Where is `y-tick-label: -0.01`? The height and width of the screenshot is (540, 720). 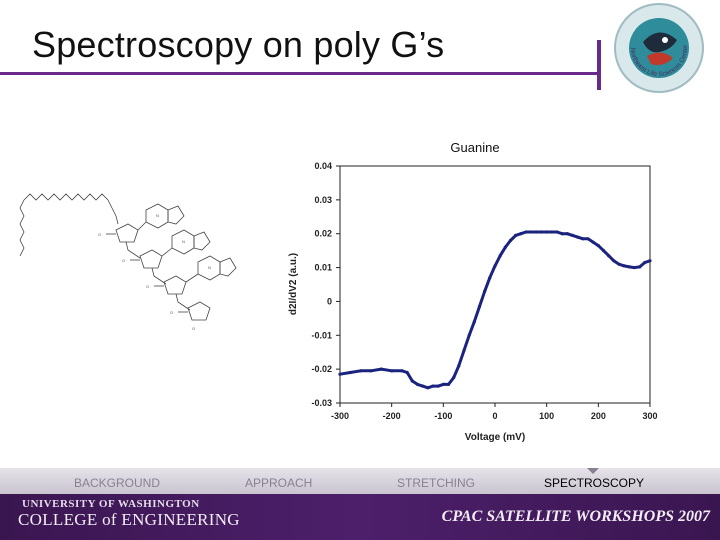 y-tick-label: -0.01 is located at coordinates (321, 335).